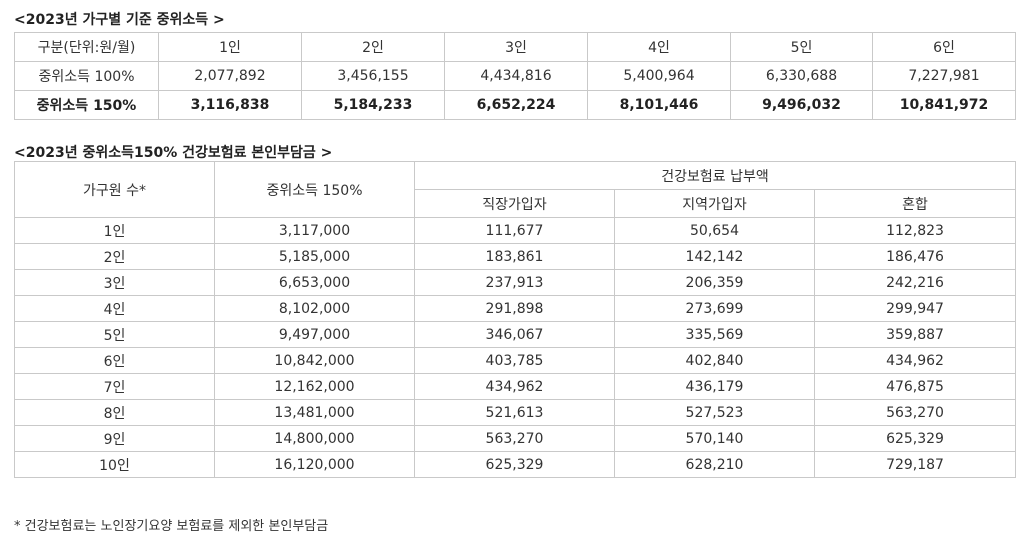  What do you see at coordinates (314, 256) in the screenshot?
I see `median-income-cell: 5,185,000` at bounding box center [314, 256].